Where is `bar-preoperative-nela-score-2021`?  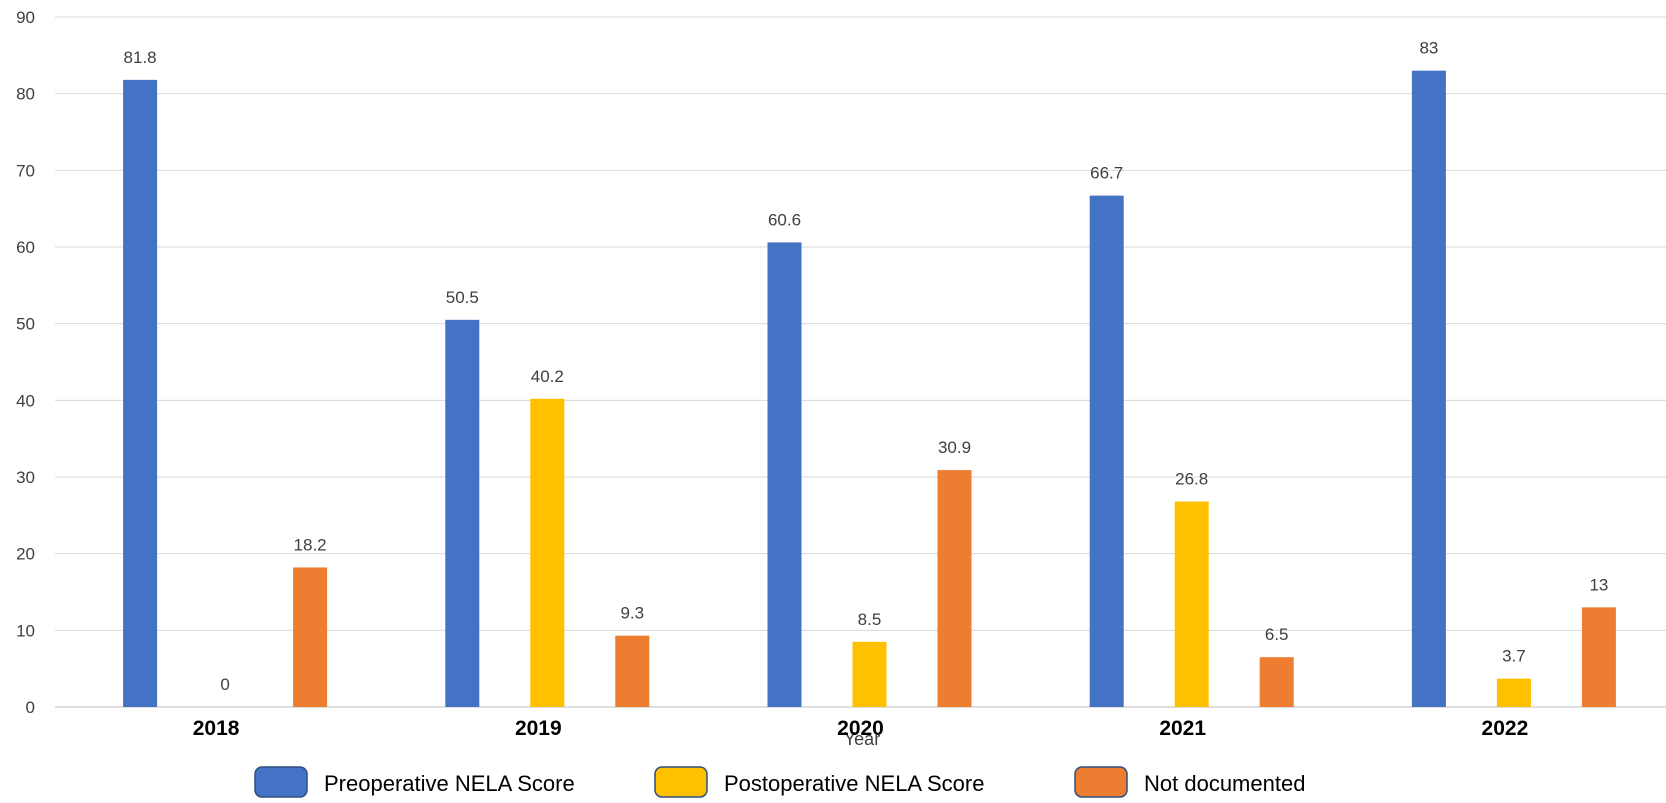
bar-preoperative-nela-score-2021 is located at coordinates (1106, 451).